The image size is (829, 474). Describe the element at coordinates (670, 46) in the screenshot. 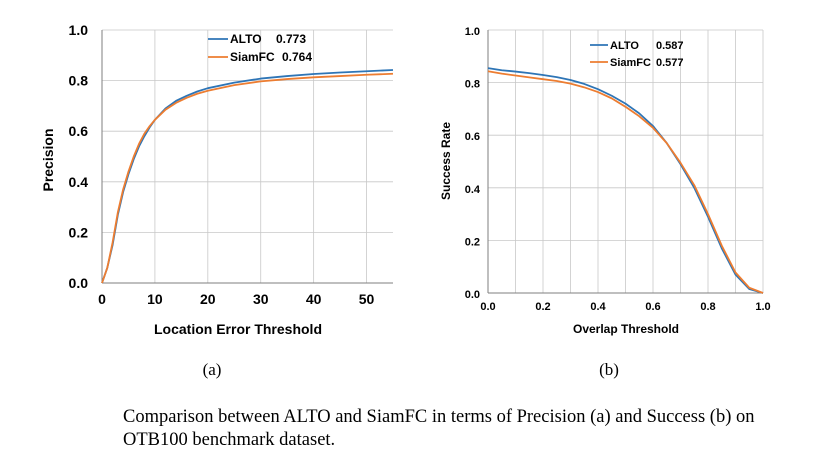

I see `legend-score-alto: 0.587` at that location.